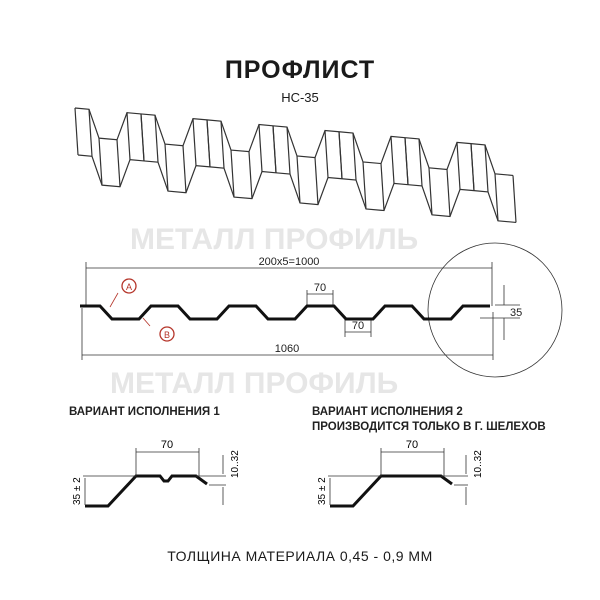 Image resolution: width=600 pixels, height=600 pixels. What do you see at coordinates (412, 445) in the screenshot?
I see `variant2-flat-label: 70` at bounding box center [412, 445].